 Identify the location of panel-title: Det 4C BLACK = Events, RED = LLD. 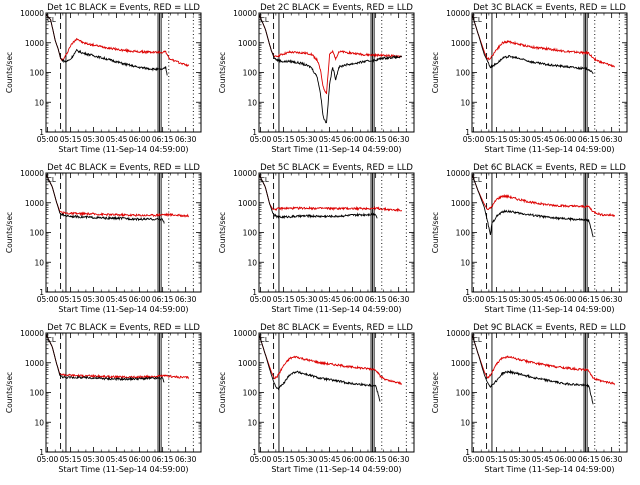
(123, 168).